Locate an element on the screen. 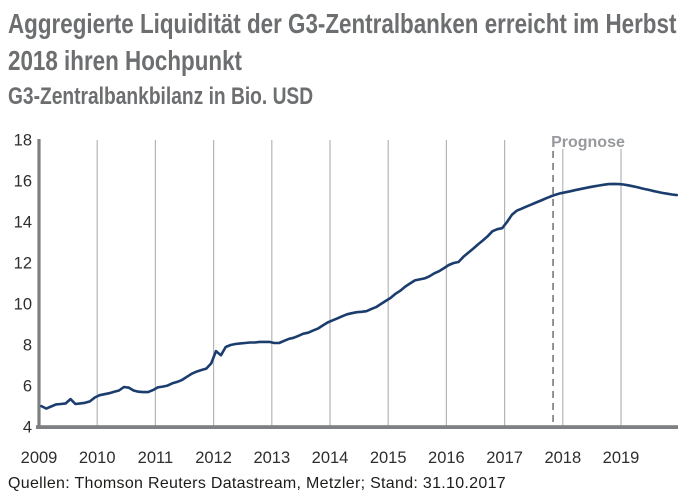  x-tick-label: 2017 is located at coordinates (504, 458).